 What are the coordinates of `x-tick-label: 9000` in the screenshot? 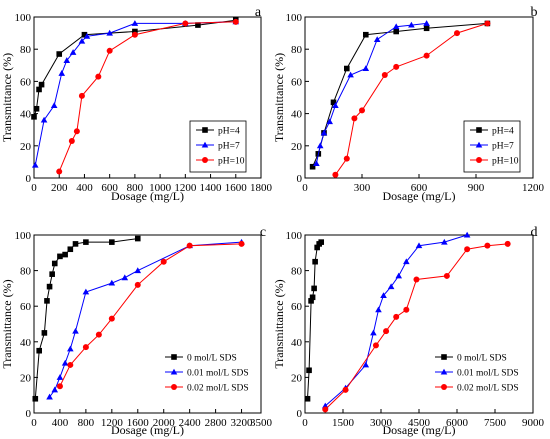 It's located at (533, 423).